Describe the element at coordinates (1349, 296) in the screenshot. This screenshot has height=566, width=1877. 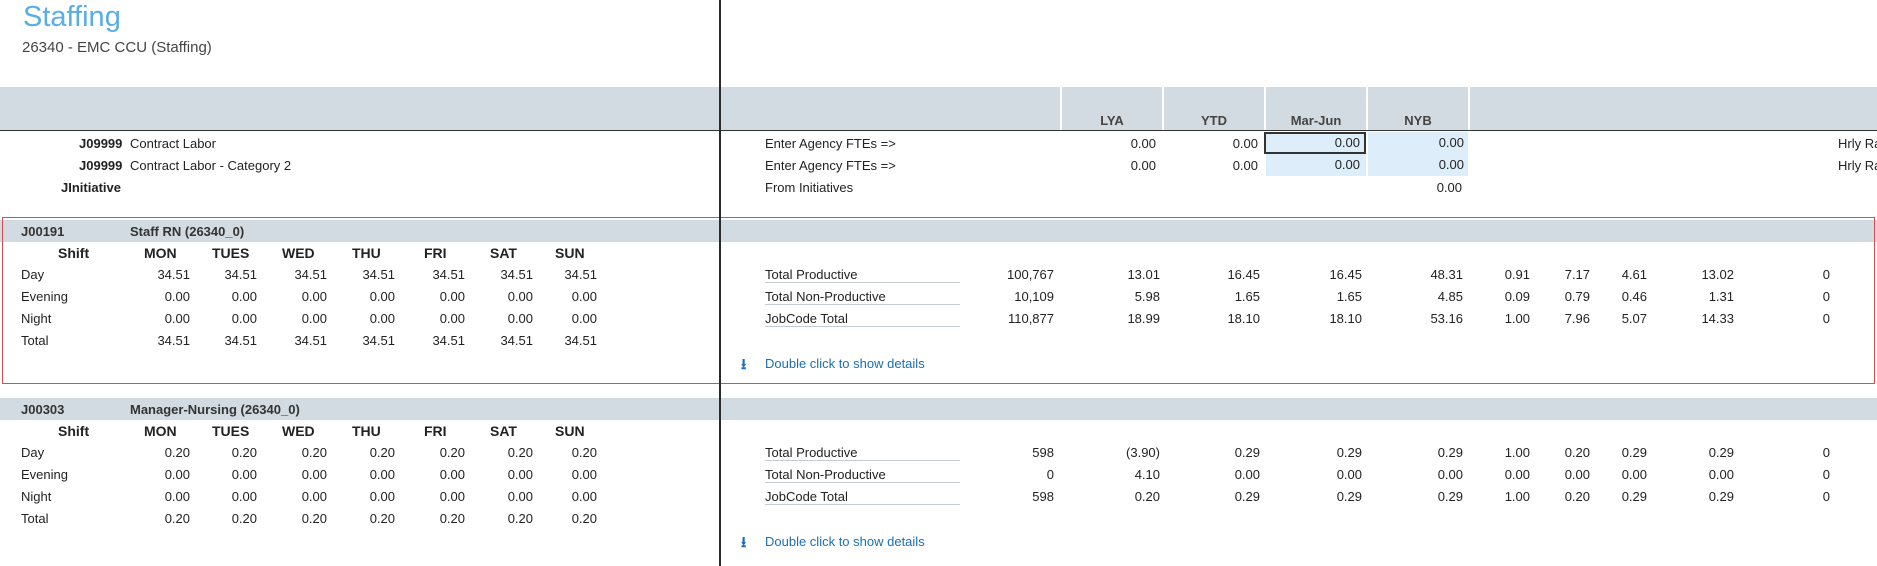
I see `summary-value: 1.65` at that location.